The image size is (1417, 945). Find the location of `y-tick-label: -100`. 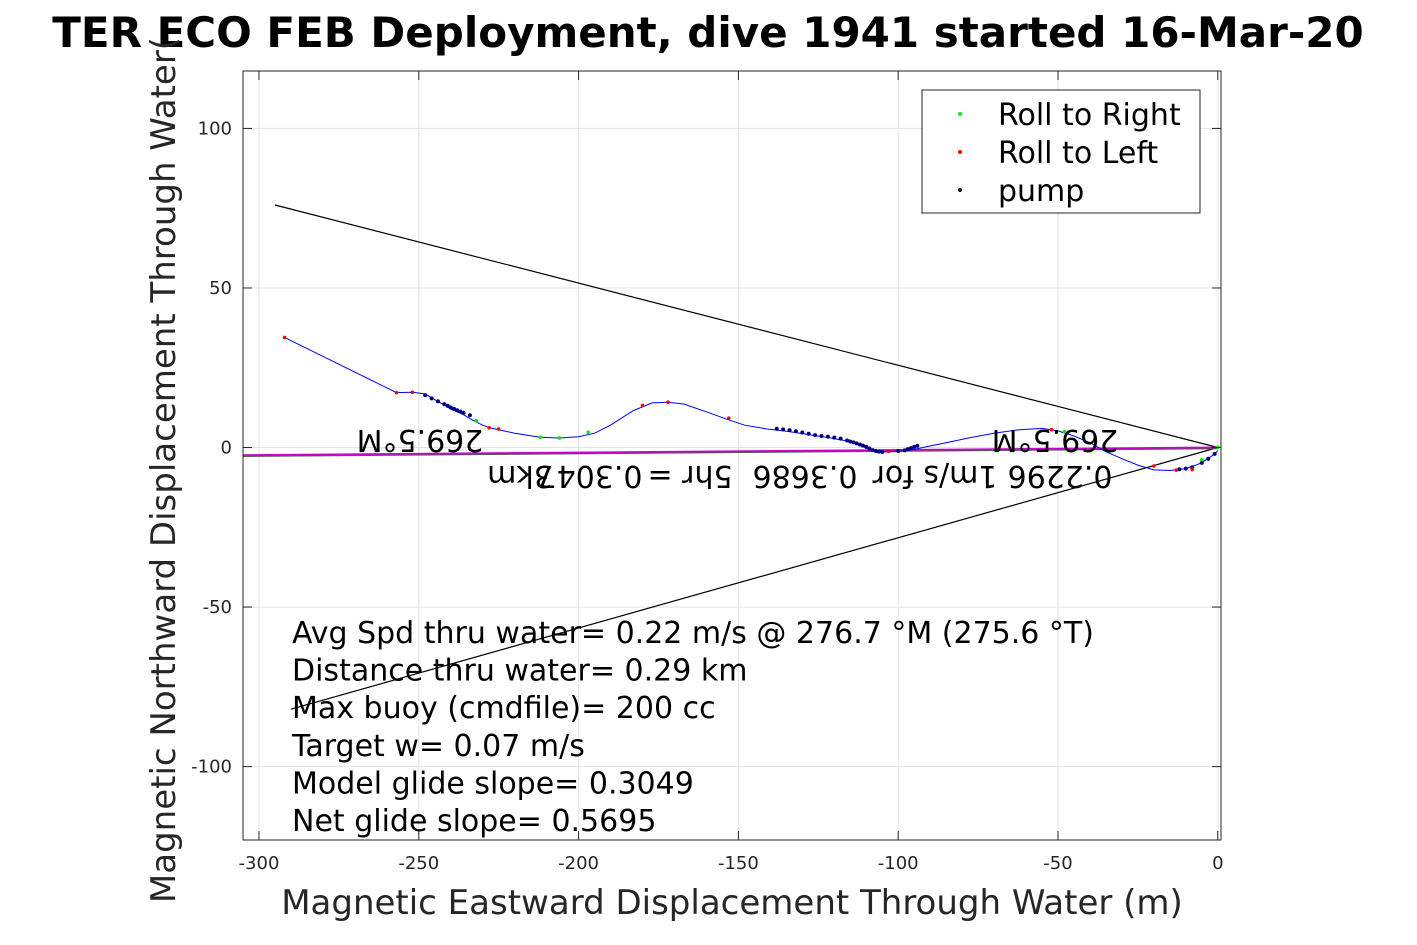

y-tick-label: -100 is located at coordinates (211, 767).